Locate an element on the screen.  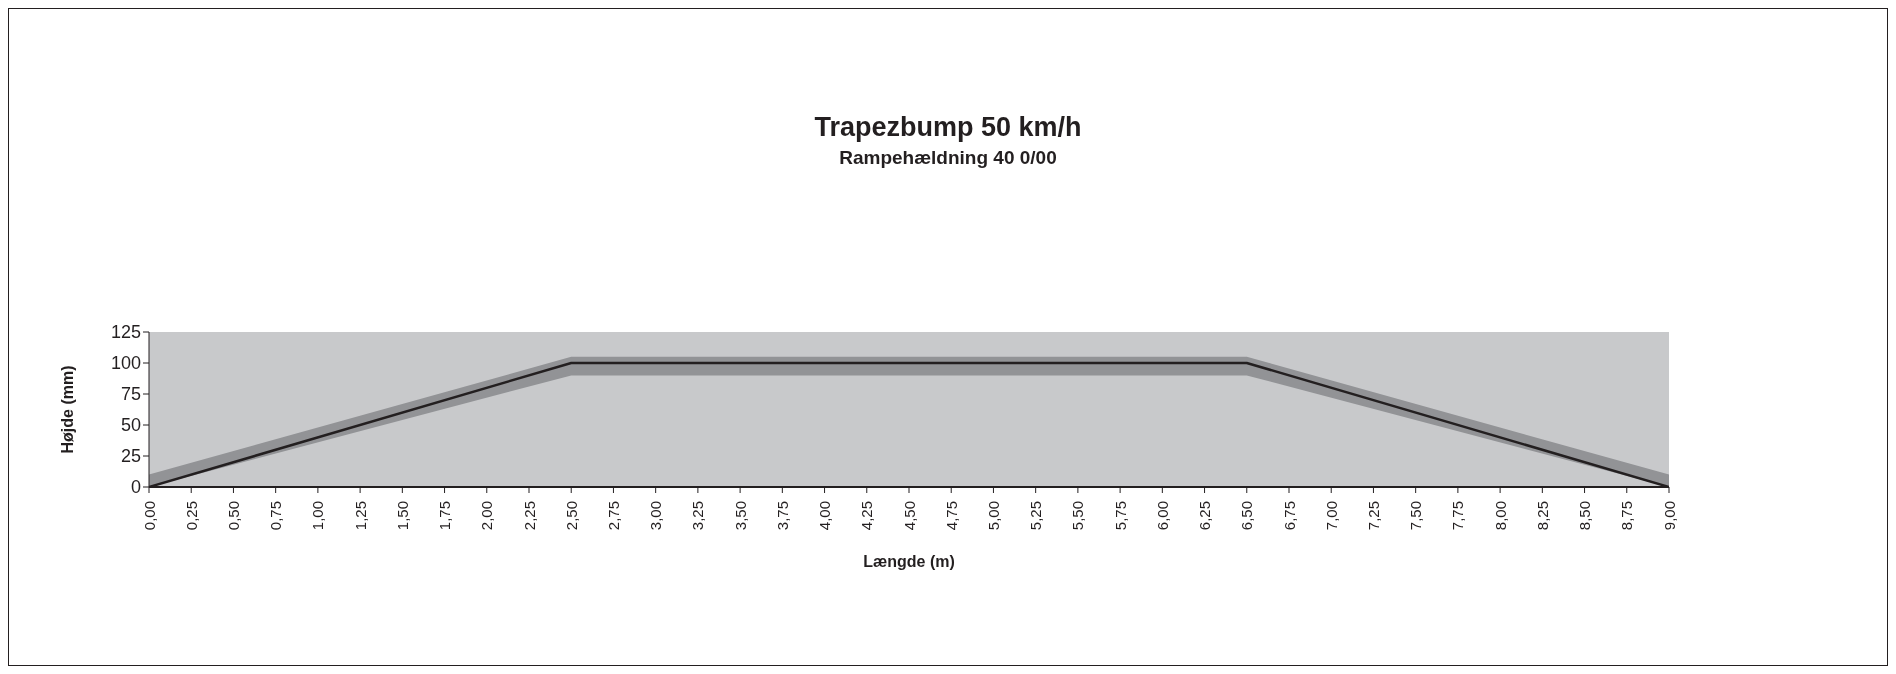
x-tick-label: 2,50 is located at coordinates (571, 516).